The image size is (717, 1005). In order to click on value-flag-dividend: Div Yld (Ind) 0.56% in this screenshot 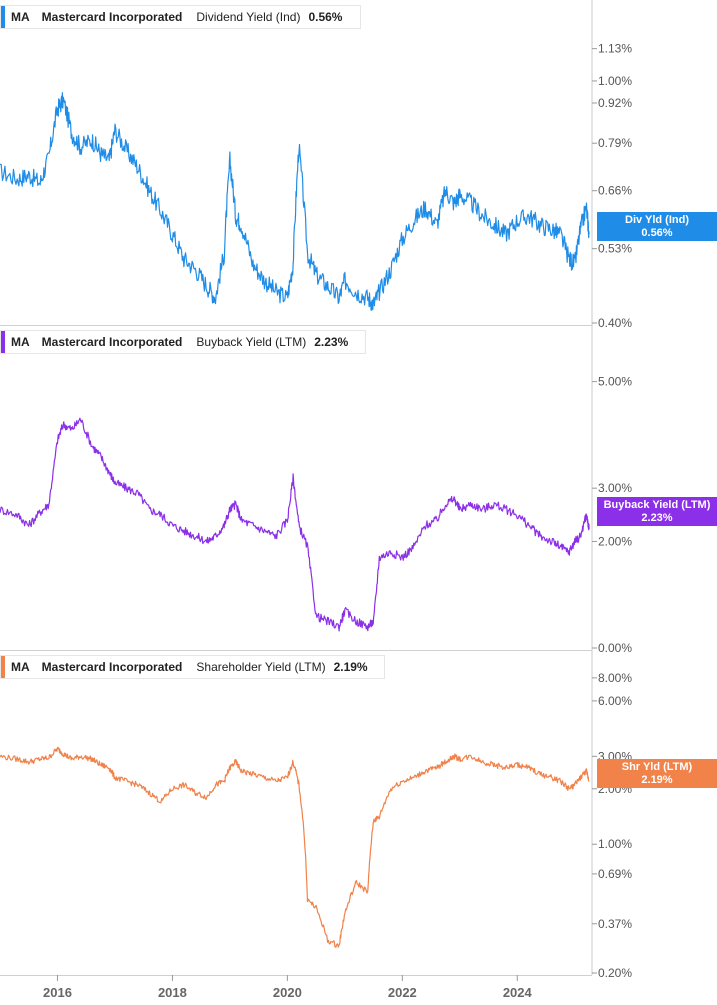, I will do `click(657, 226)`.